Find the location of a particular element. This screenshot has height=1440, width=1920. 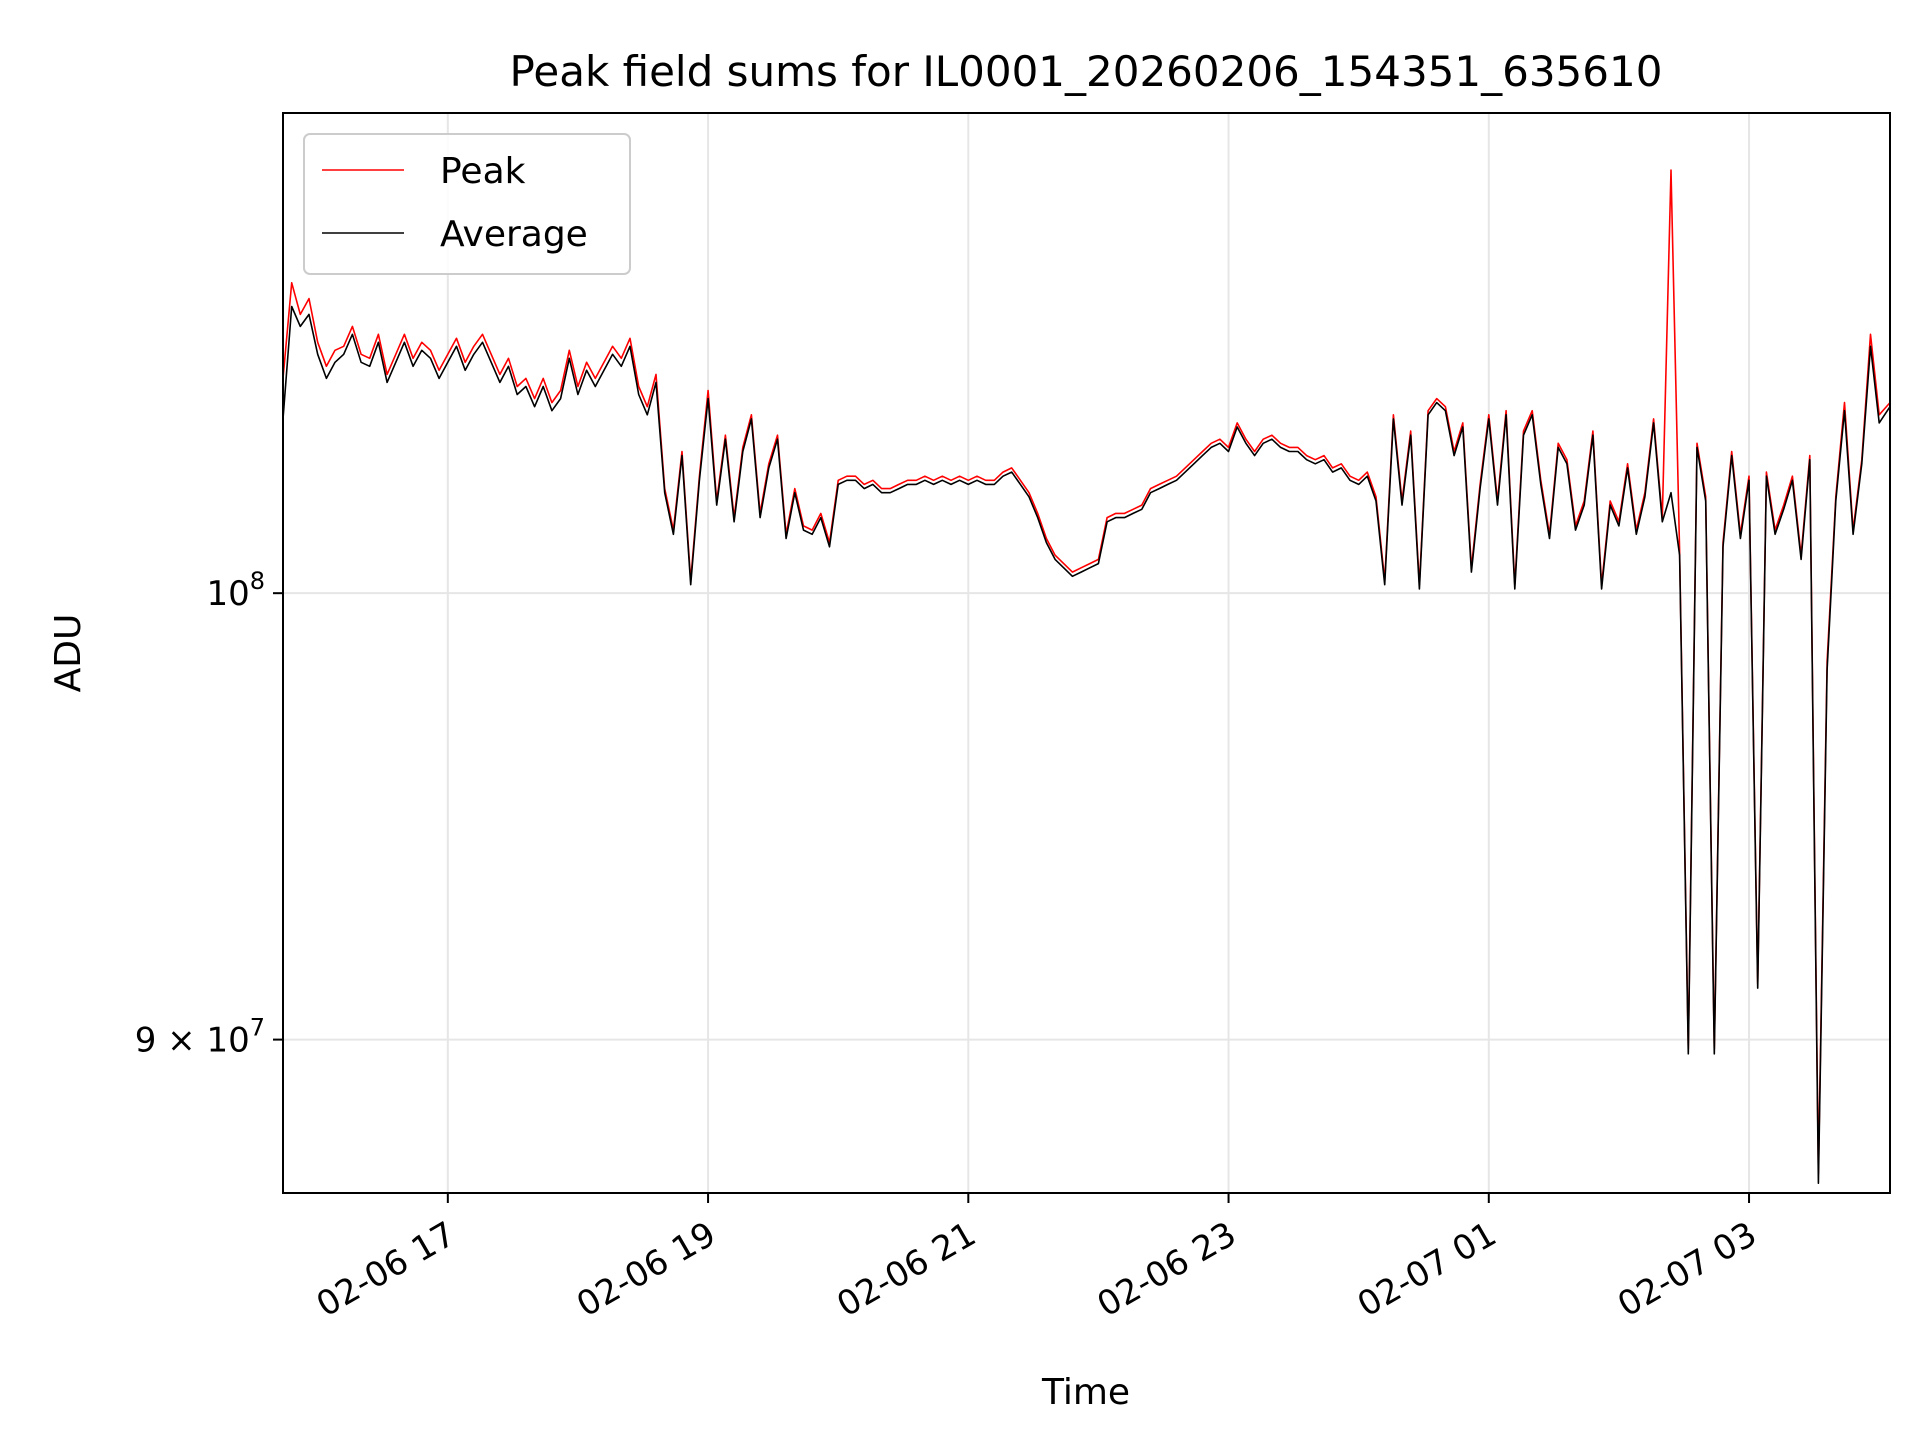

y-tick-label: 9 × 107 is located at coordinates (200, 1037).